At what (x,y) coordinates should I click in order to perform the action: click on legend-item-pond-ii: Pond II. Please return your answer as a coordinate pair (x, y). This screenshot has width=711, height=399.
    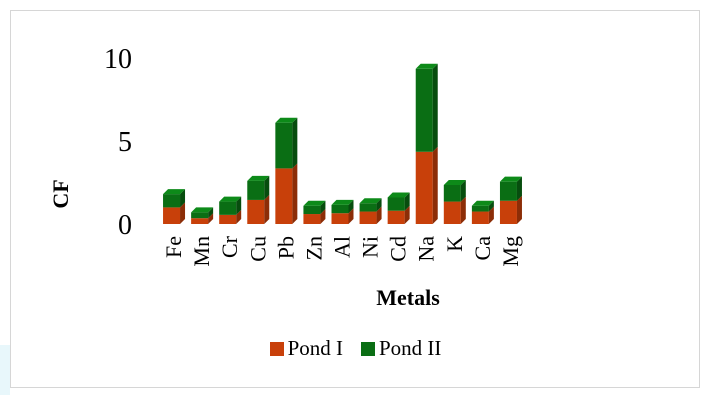
    Looking at the image, I should click on (401, 348).